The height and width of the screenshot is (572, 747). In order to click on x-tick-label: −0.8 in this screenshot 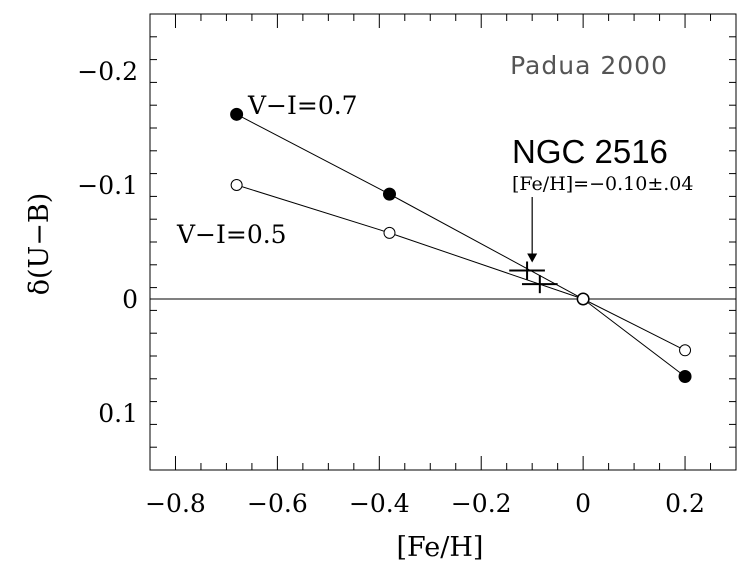, I will do `click(175, 503)`.